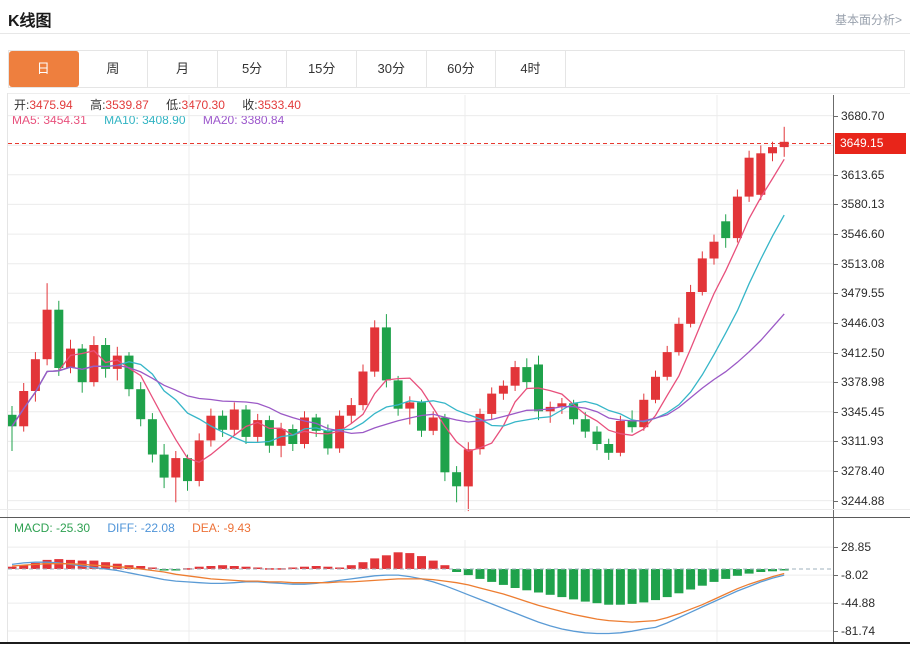 This screenshot has height=646, width=910. I want to click on macd-chart, so click(420, 591).